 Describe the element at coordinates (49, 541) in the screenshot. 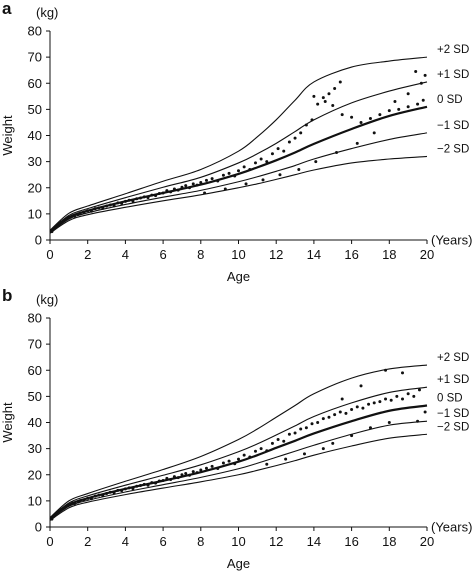

I see `x-tick-label: 0` at that location.